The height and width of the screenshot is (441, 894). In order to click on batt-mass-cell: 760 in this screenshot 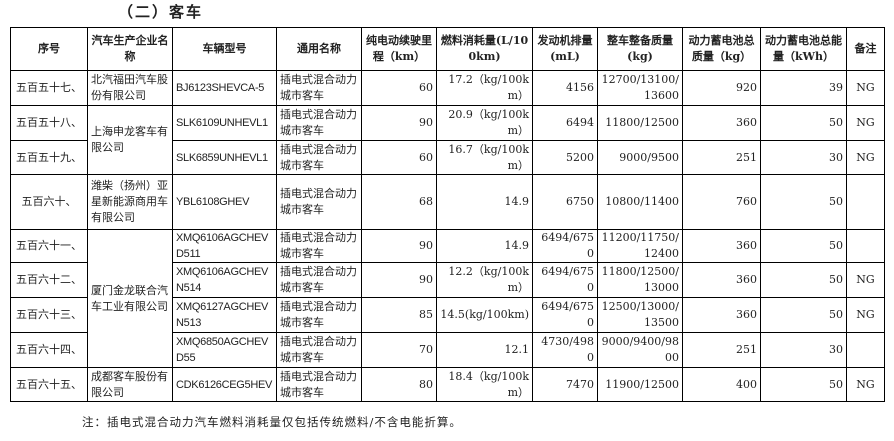, I will do `click(721, 202)`.